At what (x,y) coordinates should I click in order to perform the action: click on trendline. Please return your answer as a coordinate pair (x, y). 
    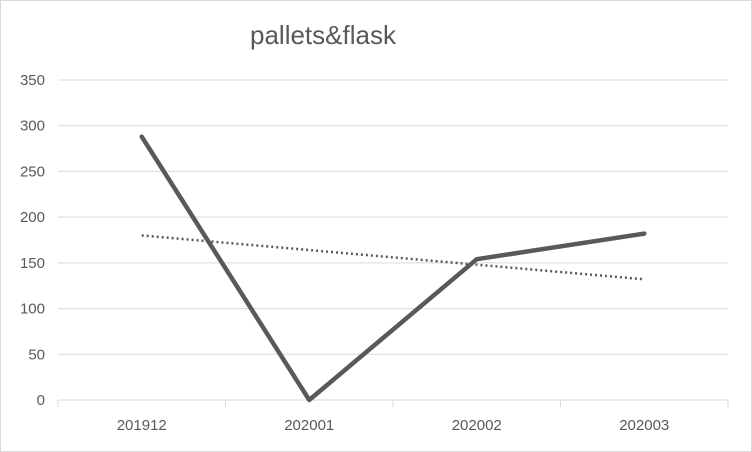
    Looking at the image, I should click on (393, 257).